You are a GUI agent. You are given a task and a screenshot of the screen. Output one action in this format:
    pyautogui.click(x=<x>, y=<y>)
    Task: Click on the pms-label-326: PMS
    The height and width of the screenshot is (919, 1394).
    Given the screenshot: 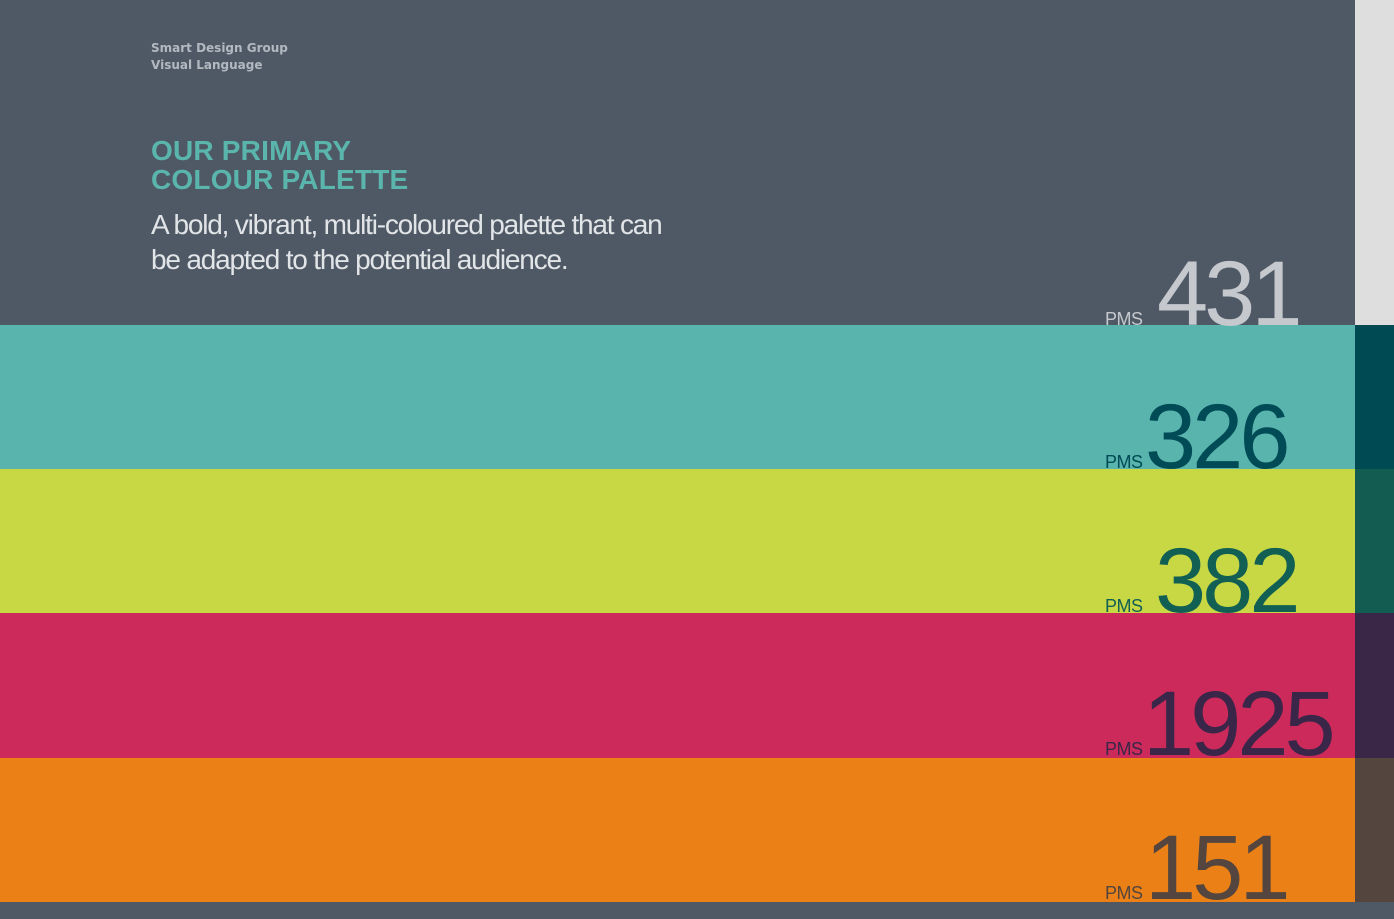 What is the action you would take?
    pyautogui.click(x=1124, y=462)
    